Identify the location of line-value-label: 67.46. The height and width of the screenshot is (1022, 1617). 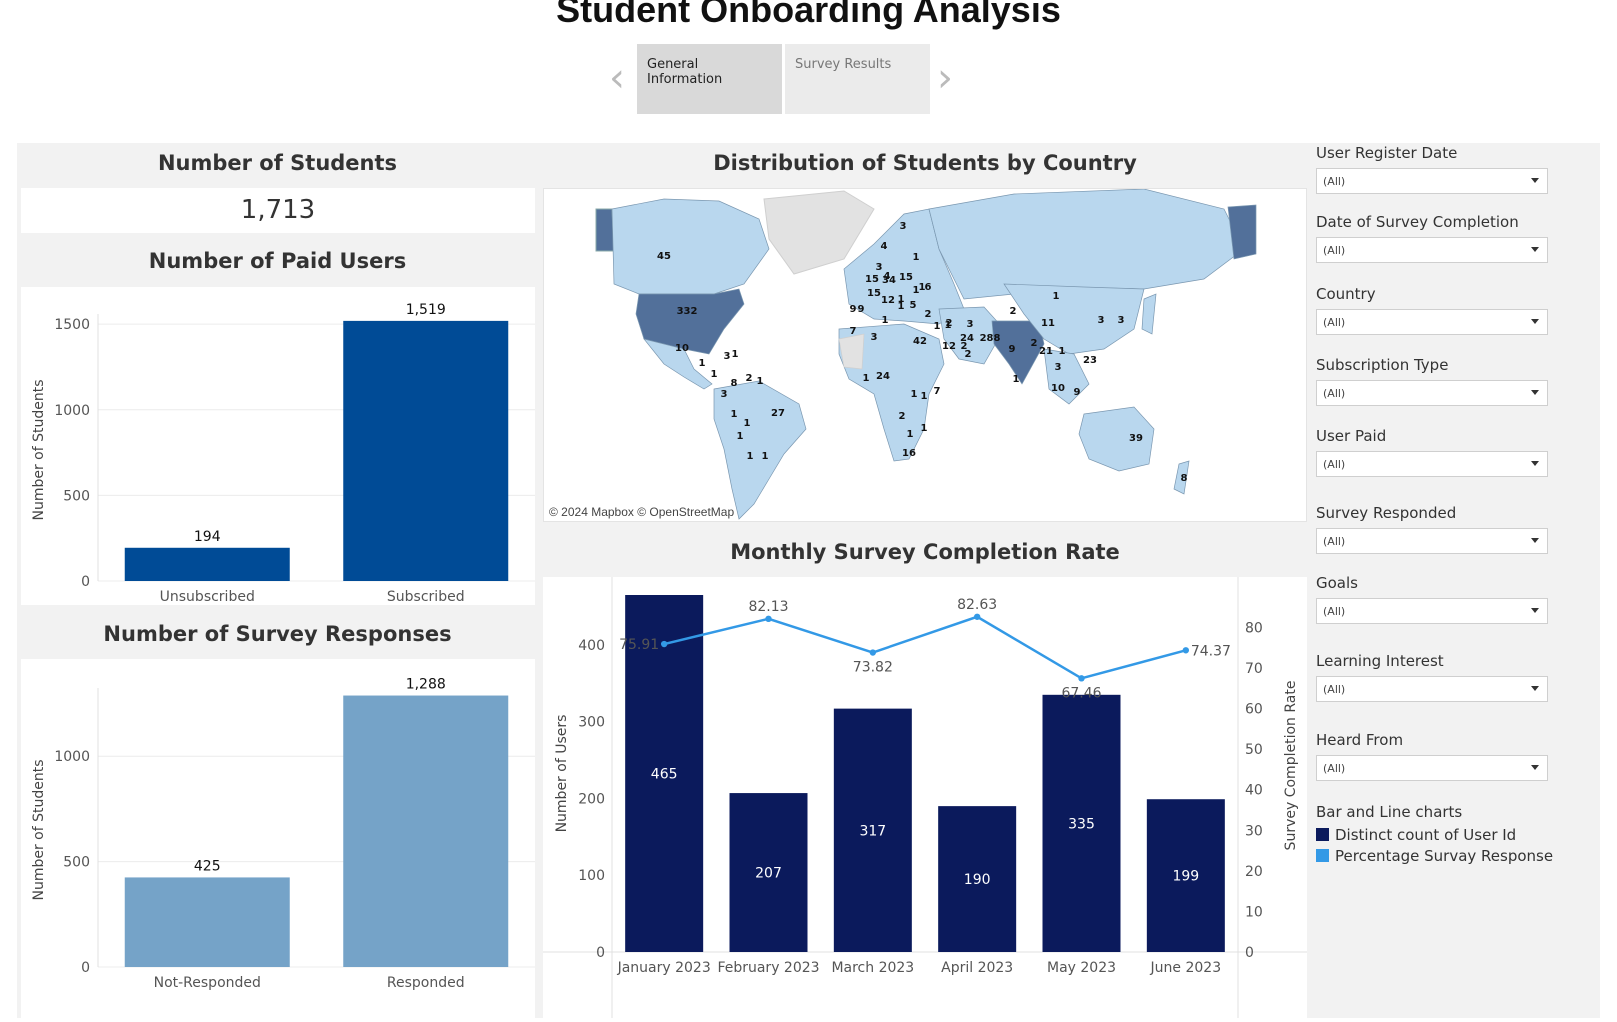
(1081, 693).